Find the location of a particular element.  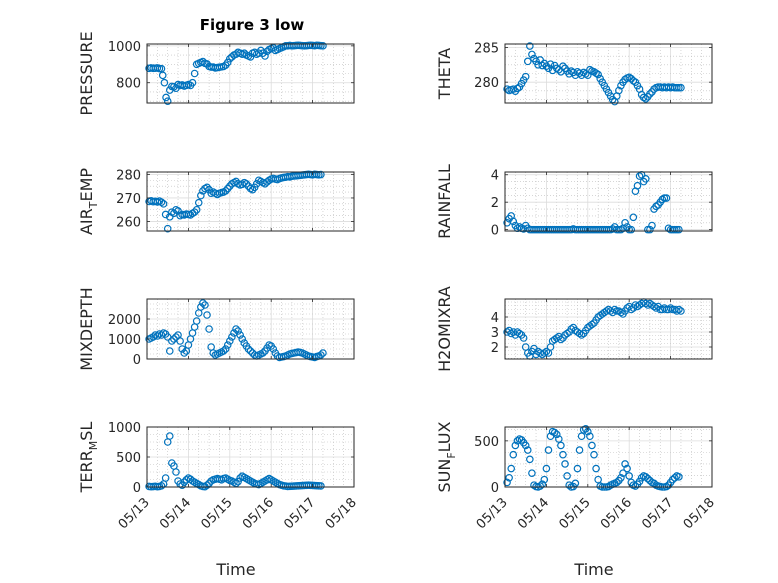

y-axis-label: RAINFALL is located at coordinates (444, 201).